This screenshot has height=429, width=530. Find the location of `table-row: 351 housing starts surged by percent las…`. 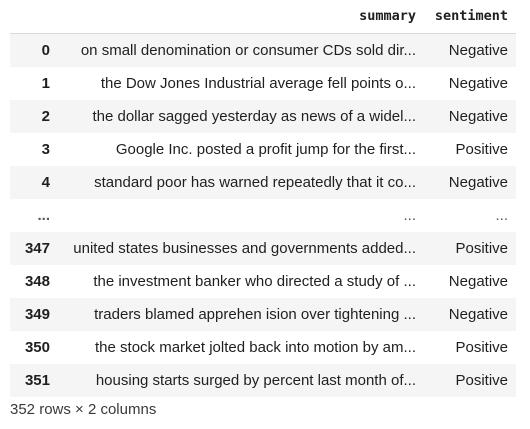

table-row: 351 housing starts surged by percent las… is located at coordinates (263, 380).